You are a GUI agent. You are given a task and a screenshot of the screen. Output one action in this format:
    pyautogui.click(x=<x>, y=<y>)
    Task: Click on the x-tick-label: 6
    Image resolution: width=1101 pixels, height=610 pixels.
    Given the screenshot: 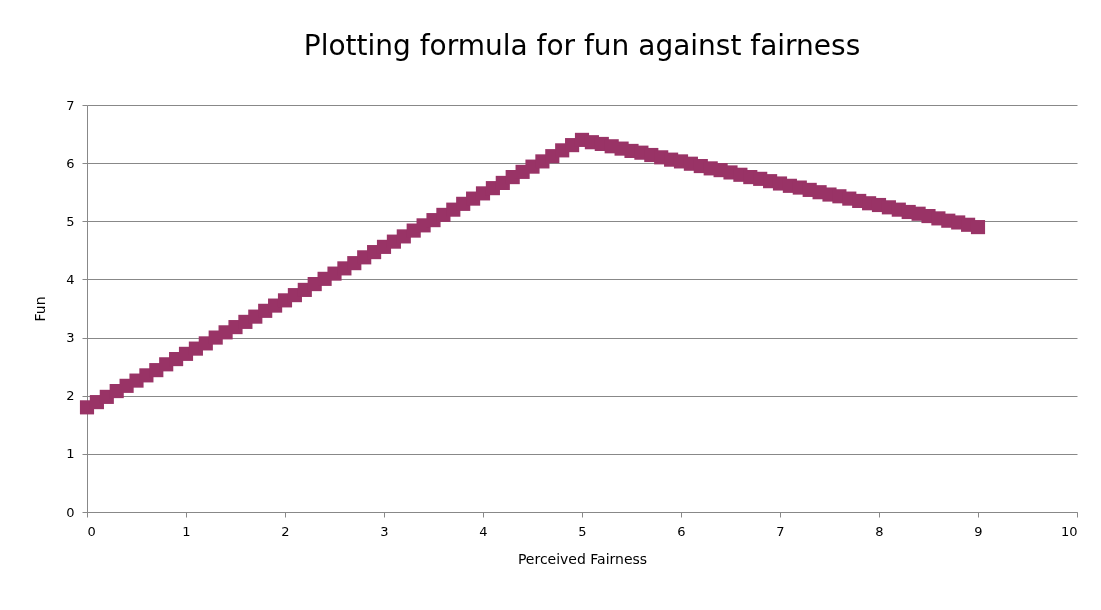 What is the action you would take?
    pyautogui.click(x=681, y=531)
    